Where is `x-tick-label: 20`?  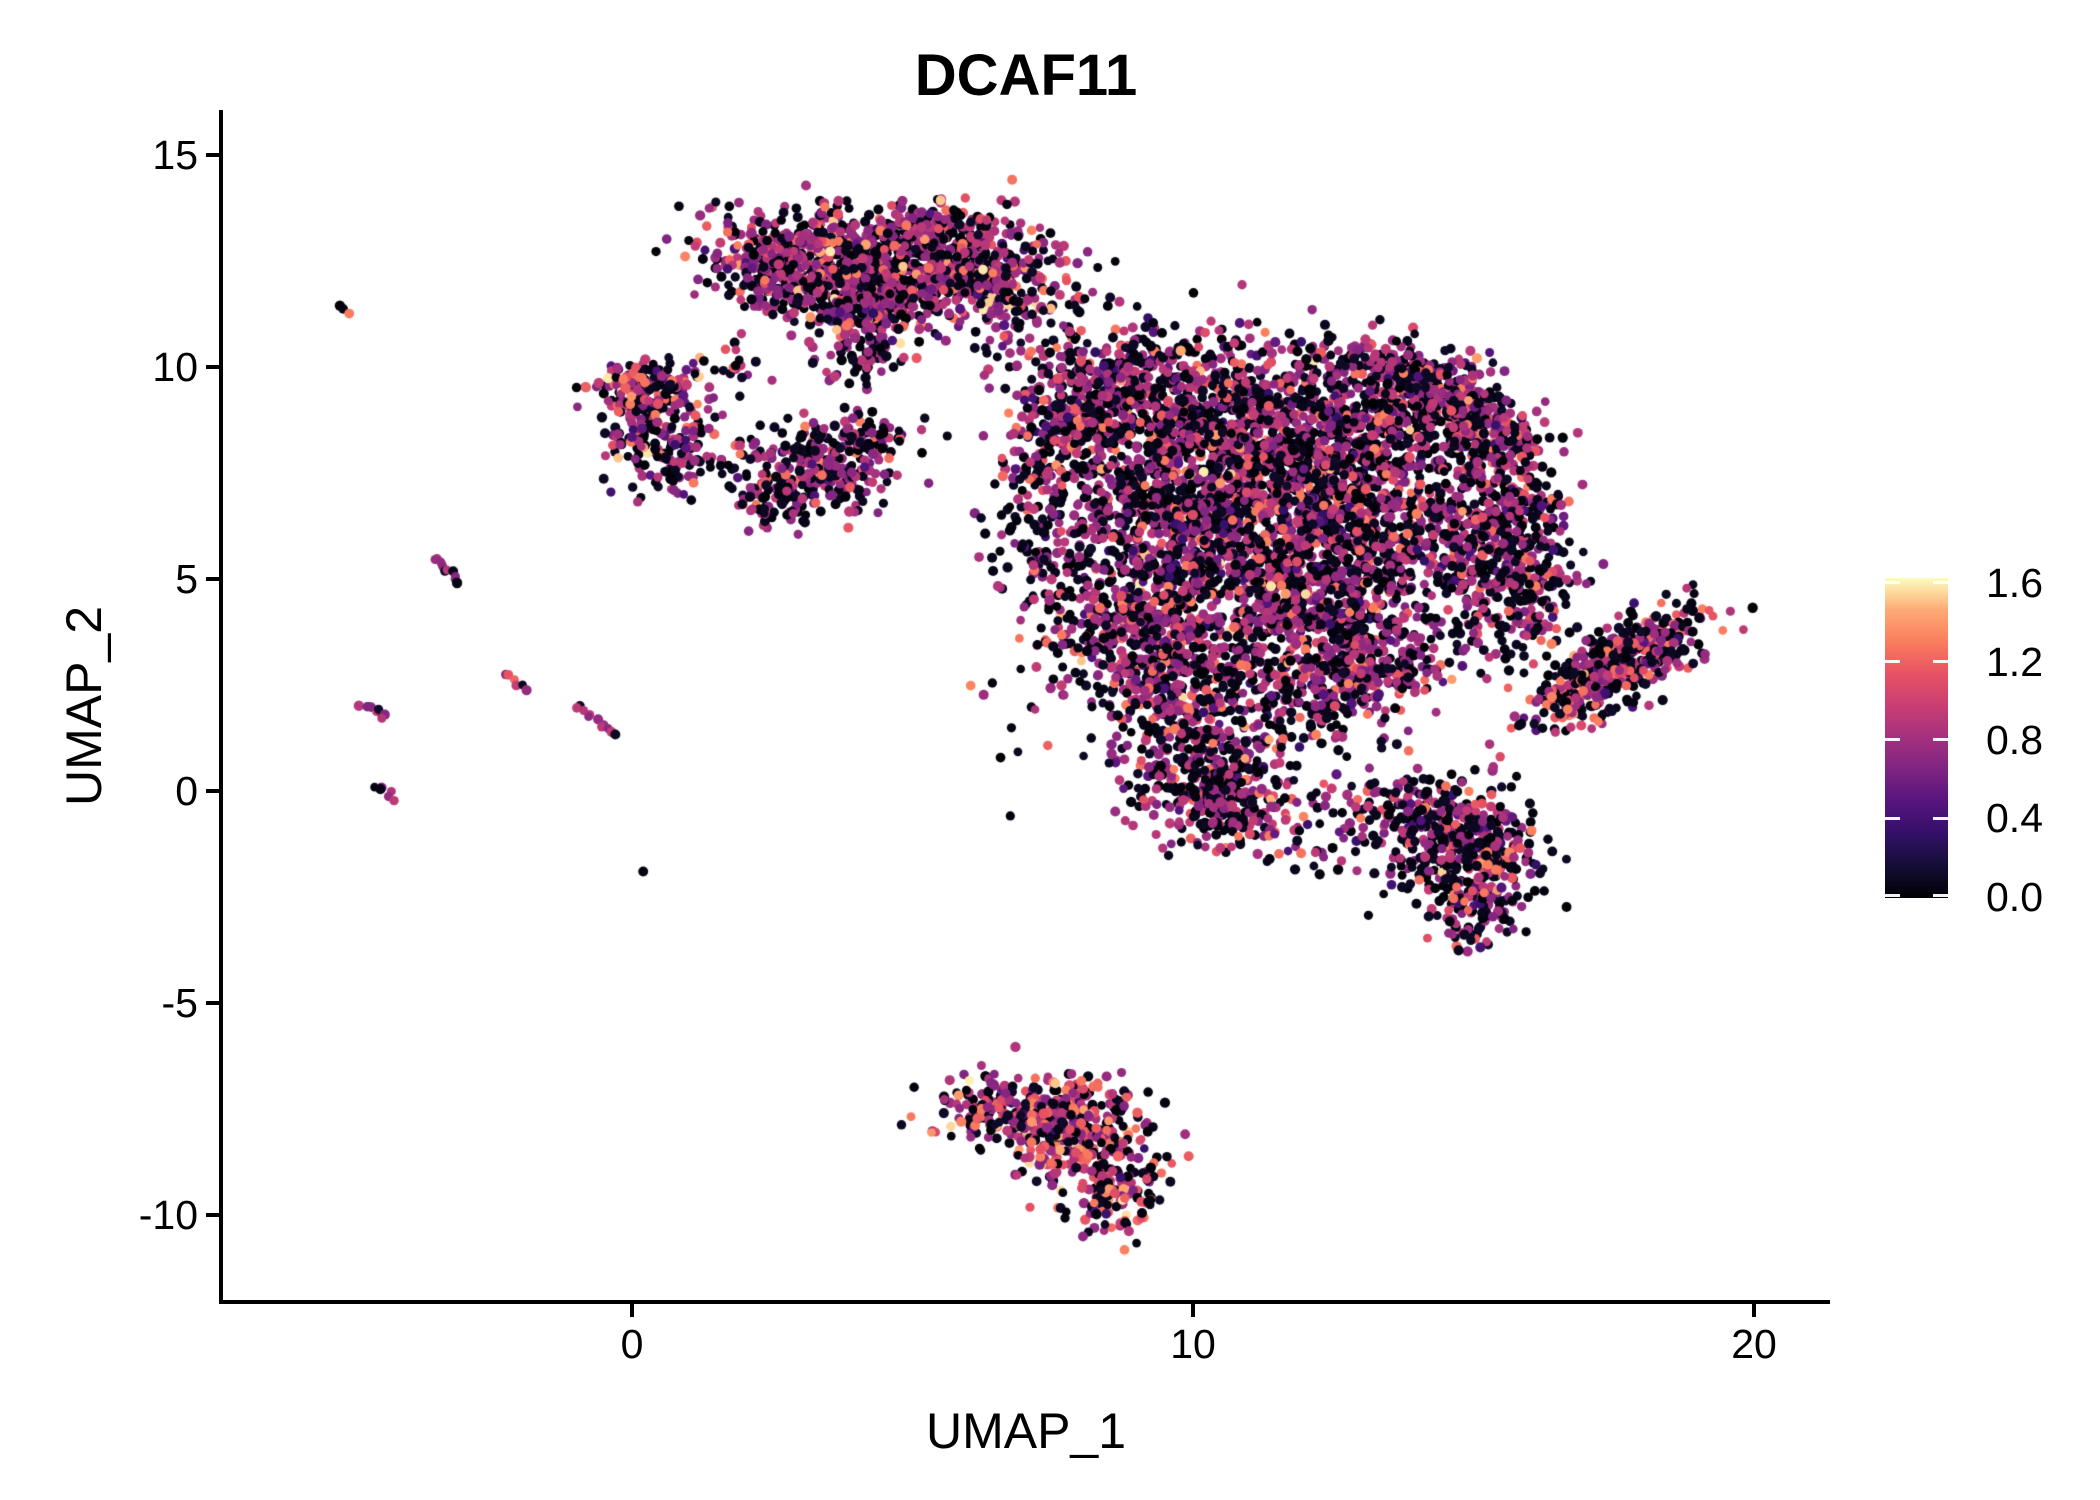 x-tick-label: 20 is located at coordinates (1754, 1344).